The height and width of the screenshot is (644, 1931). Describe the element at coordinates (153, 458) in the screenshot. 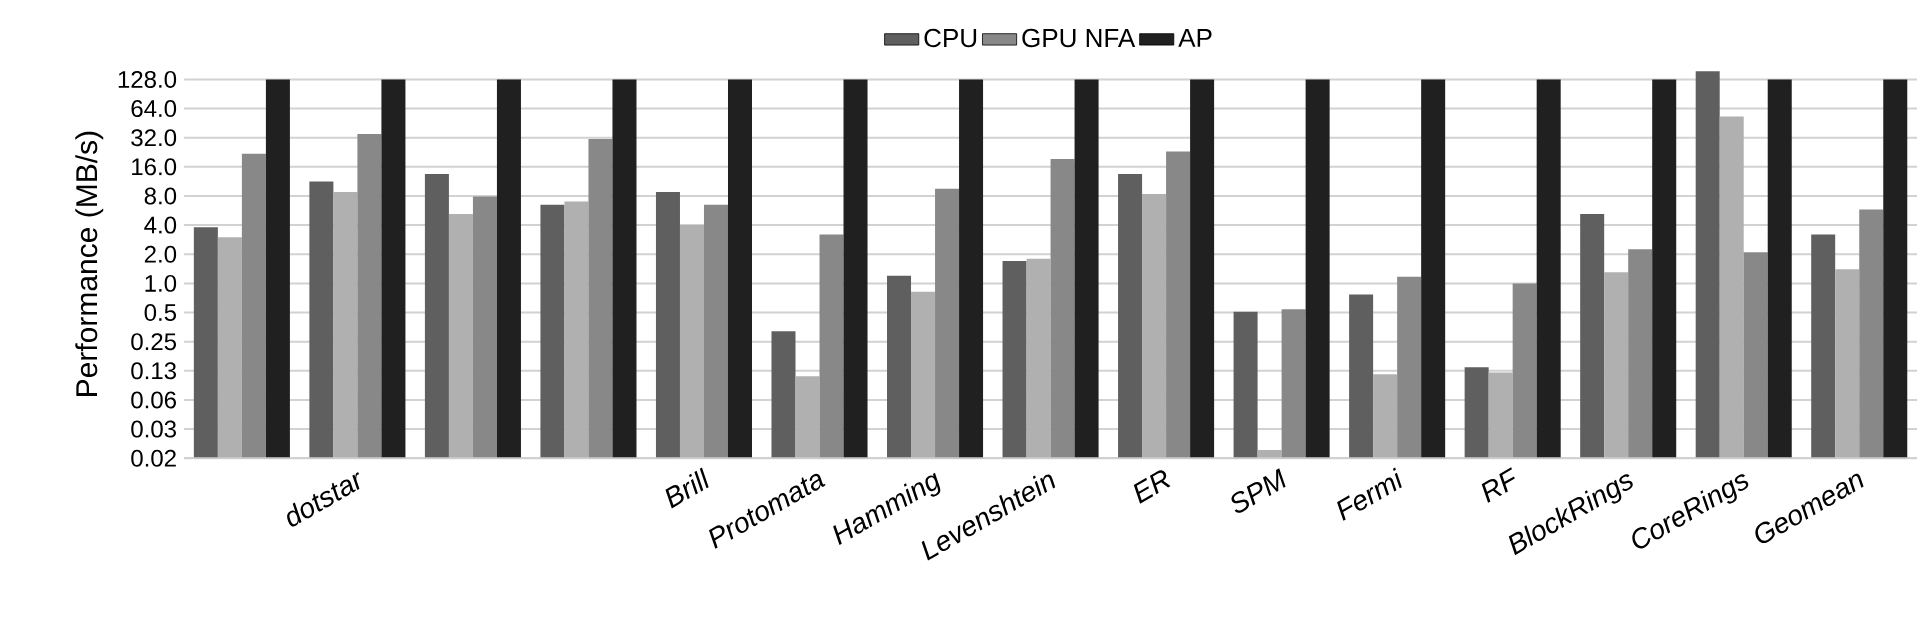

I see `y-tick-label: 0.02` at that location.